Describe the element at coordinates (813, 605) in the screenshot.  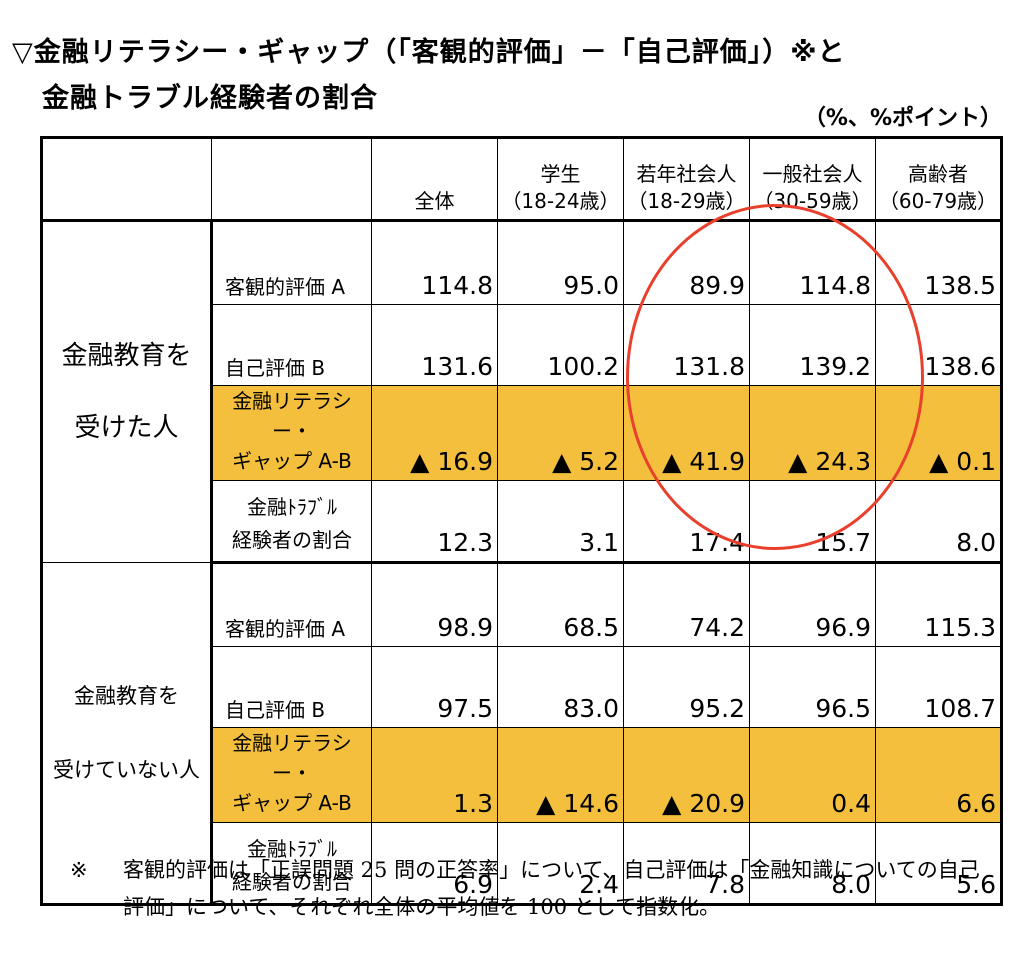
I see `table-cell: 96.9` at that location.